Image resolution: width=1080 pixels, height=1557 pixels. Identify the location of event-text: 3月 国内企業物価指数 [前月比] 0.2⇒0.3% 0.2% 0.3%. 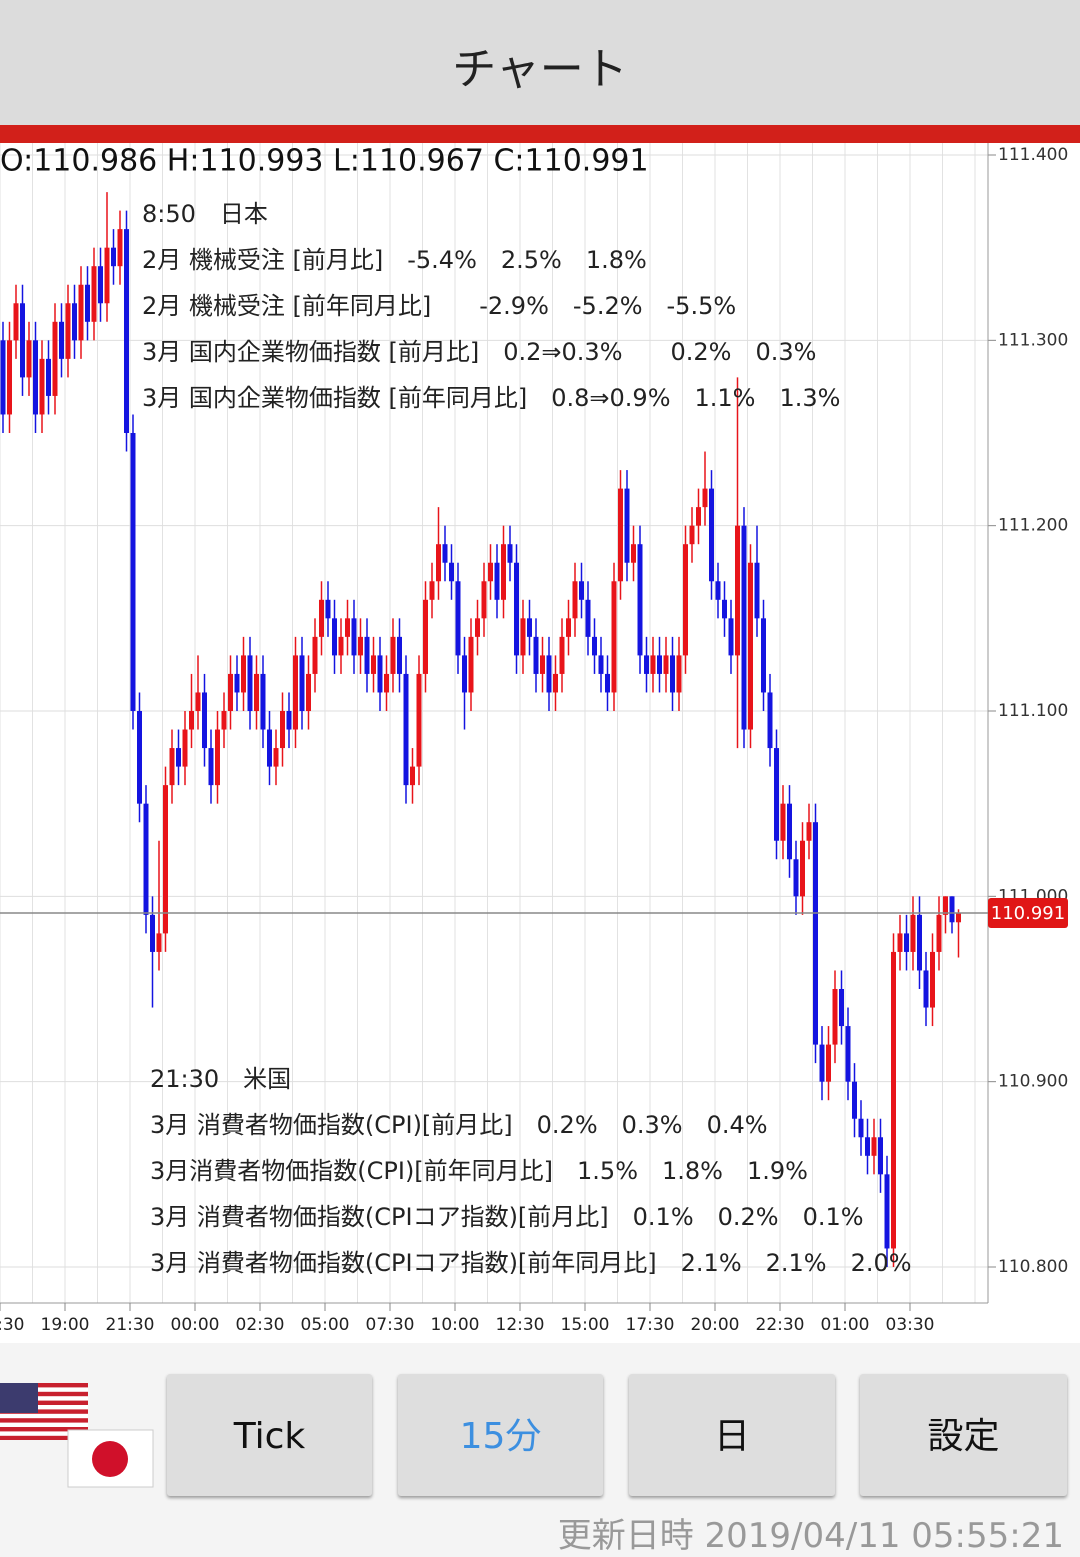
(479, 352).